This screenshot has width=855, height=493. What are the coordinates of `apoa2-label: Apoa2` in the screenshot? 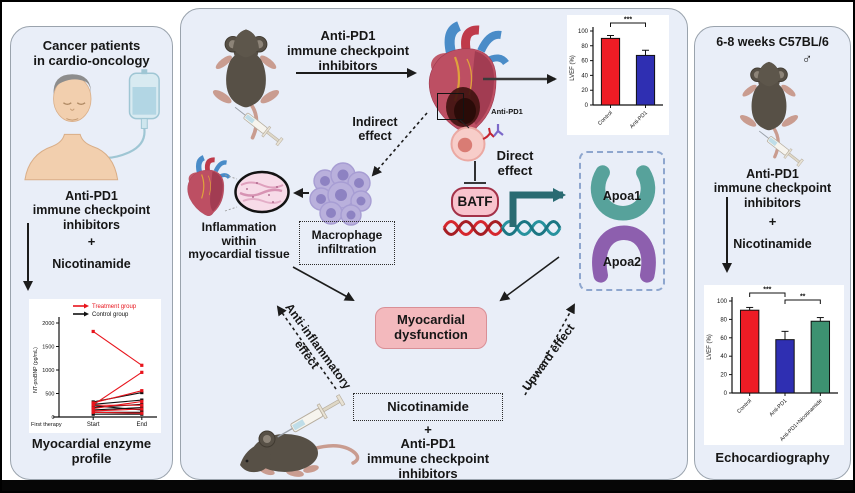 It's located at (622, 262).